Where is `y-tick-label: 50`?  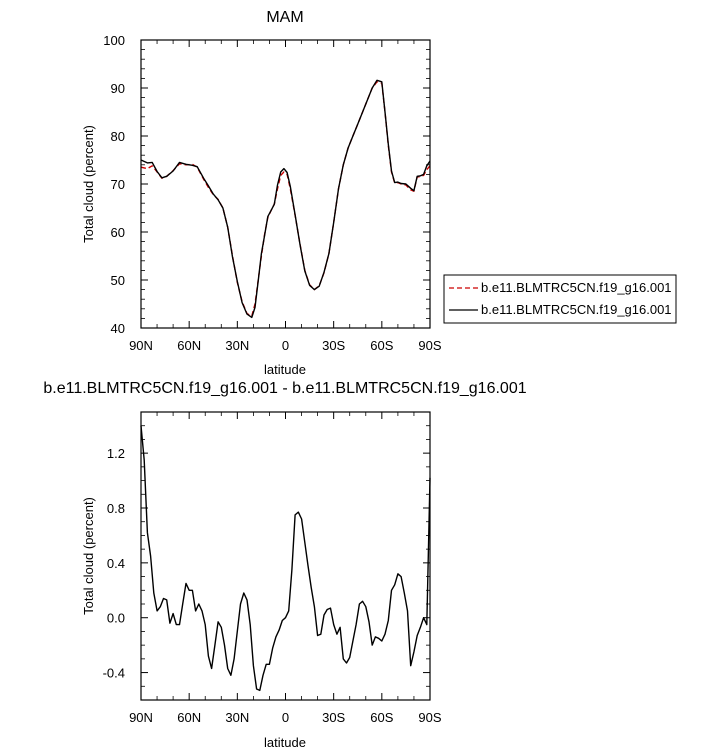 y-tick-label: 50 is located at coordinates (118, 280).